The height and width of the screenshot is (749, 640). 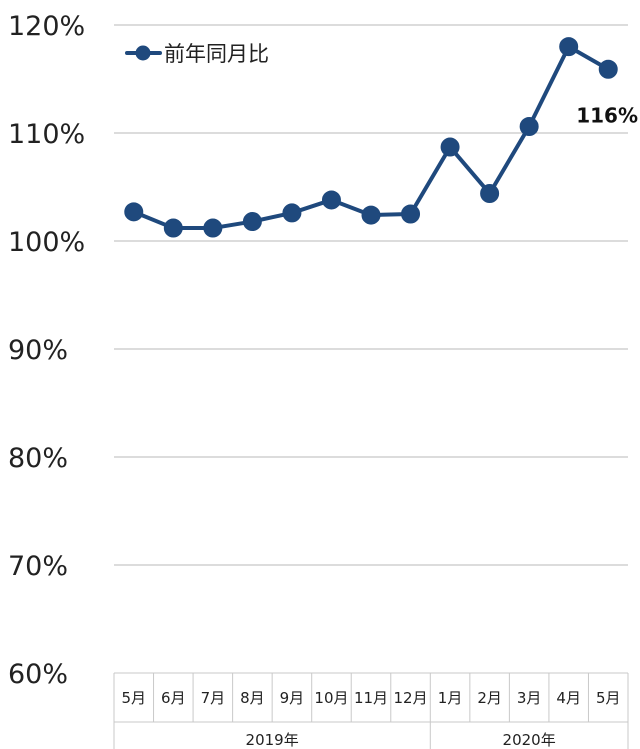 What do you see at coordinates (46, 134) in the screenshot?
I see `y-tick-label: 110%` at bounding box center [46, 134].